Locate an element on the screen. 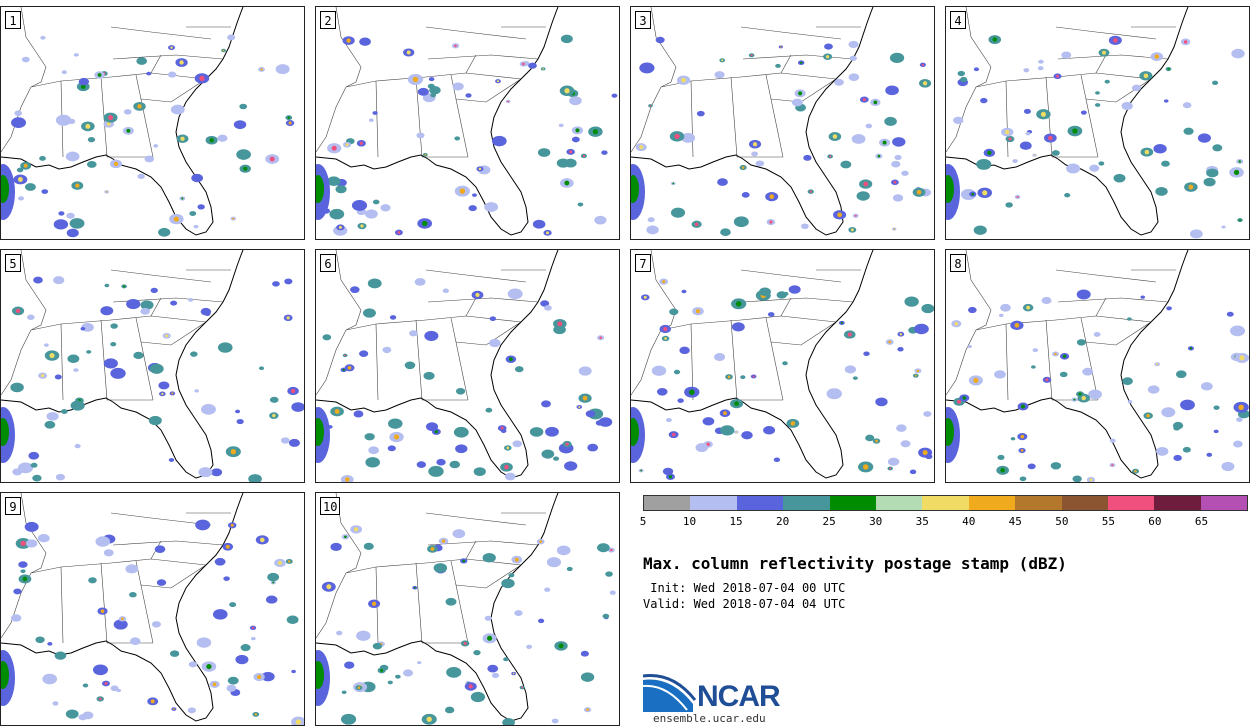  ensemble-member-panel: 8 is located at coordinates (1097, 366).